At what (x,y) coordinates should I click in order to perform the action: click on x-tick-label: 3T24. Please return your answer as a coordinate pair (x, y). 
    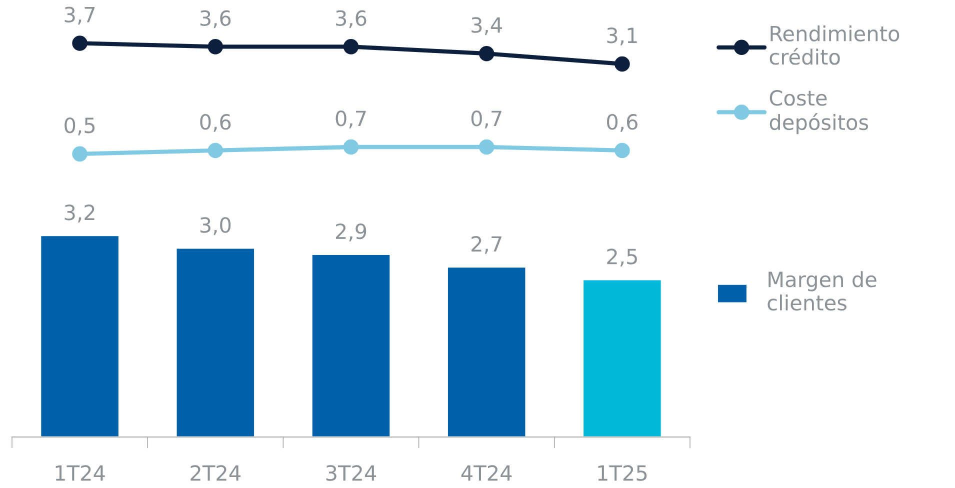
    Looking at the image, I should click on (351, 473).